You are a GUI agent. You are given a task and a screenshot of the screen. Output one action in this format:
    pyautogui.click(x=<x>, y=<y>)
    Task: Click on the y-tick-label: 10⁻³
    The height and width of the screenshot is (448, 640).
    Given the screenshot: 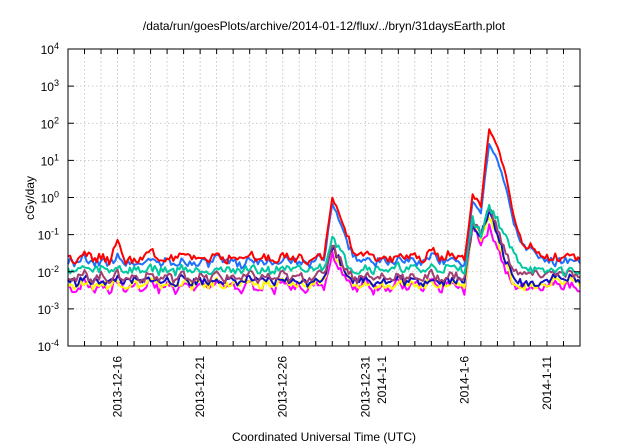 What is the action you would take?
    pyautogui.click(x=48, y=309)
    